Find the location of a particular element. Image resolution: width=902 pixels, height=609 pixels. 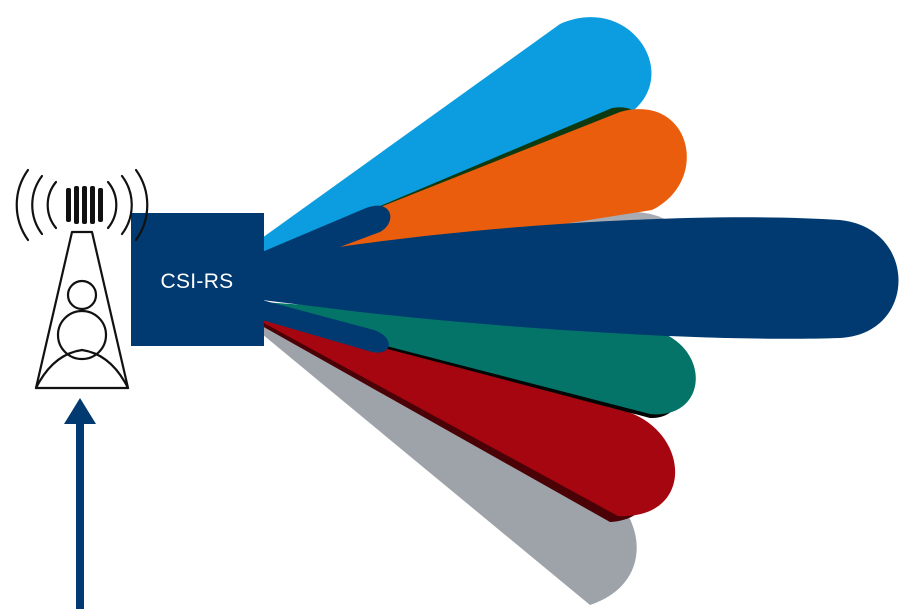

tower-base-left is located at coordinates (59, 369).